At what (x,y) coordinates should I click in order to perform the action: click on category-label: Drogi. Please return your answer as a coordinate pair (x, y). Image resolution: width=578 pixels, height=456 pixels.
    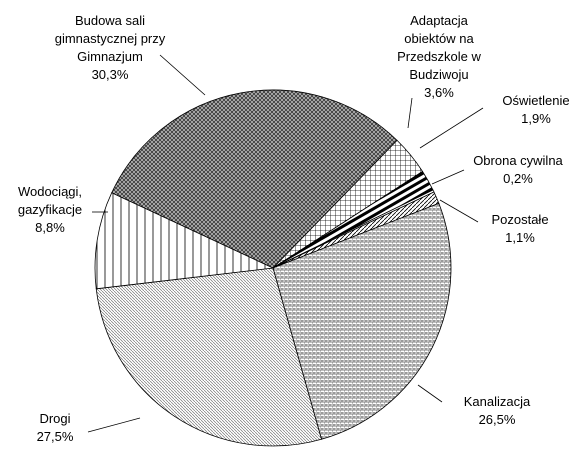
    Looking at the image, I should click on (55, 418).